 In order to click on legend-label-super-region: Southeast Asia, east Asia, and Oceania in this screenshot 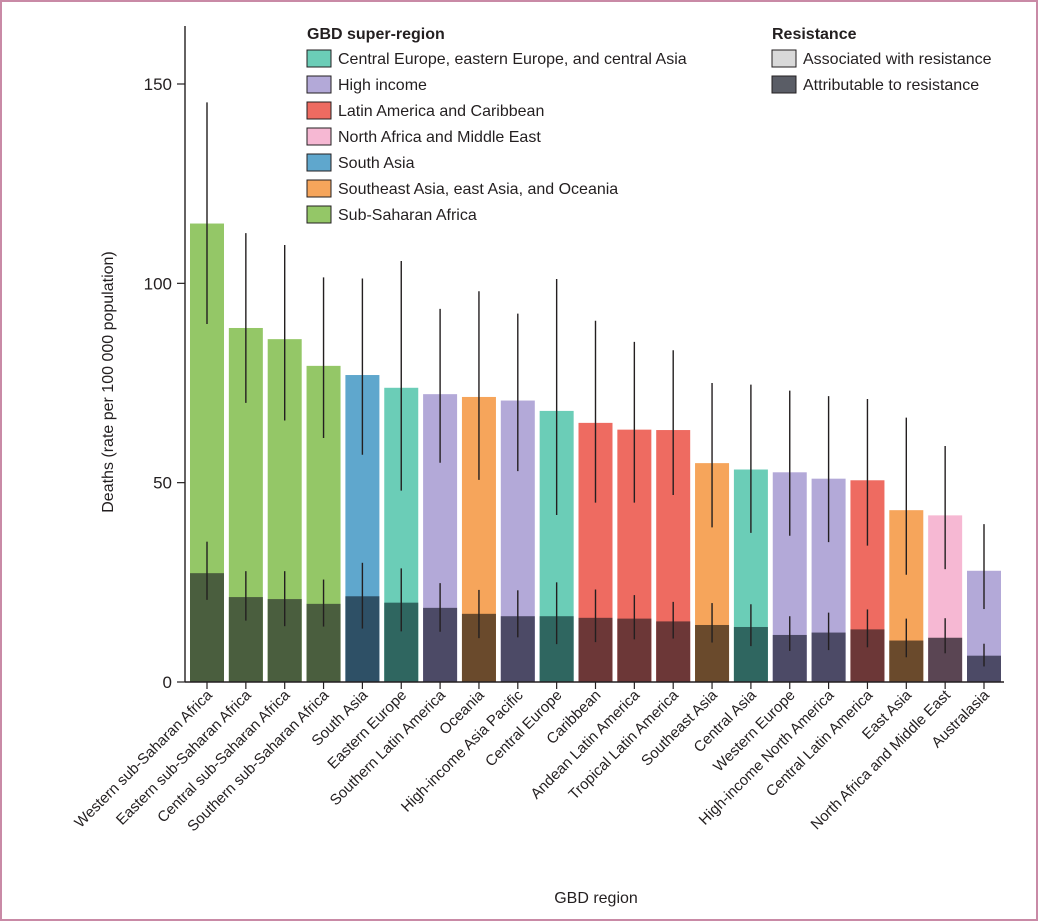, I will do `click(478, 189)`.